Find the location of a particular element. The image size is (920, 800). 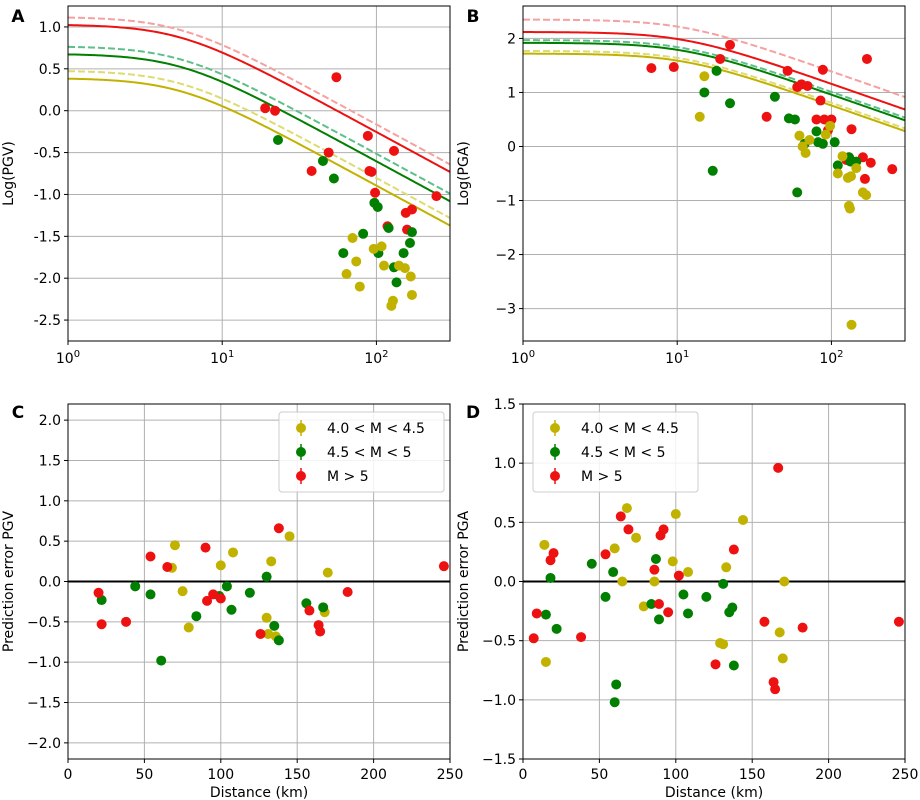

legend-box is located at coordinates (361, 452).